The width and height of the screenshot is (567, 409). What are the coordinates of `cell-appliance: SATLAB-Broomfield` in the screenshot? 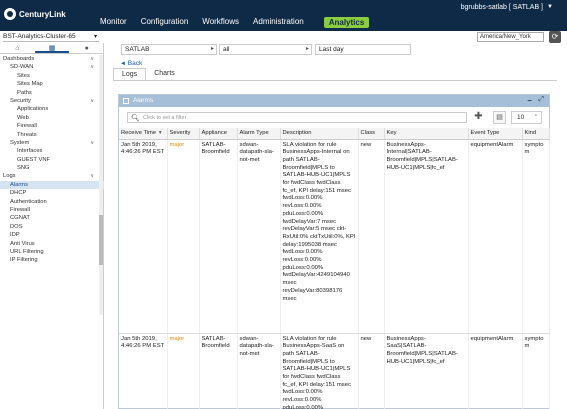 It's located at (218, 371).